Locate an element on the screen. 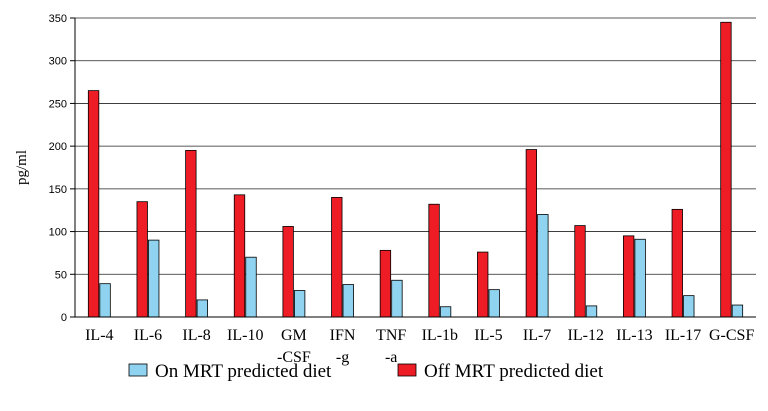  category-label: -g is located at coordinates (342, 357).